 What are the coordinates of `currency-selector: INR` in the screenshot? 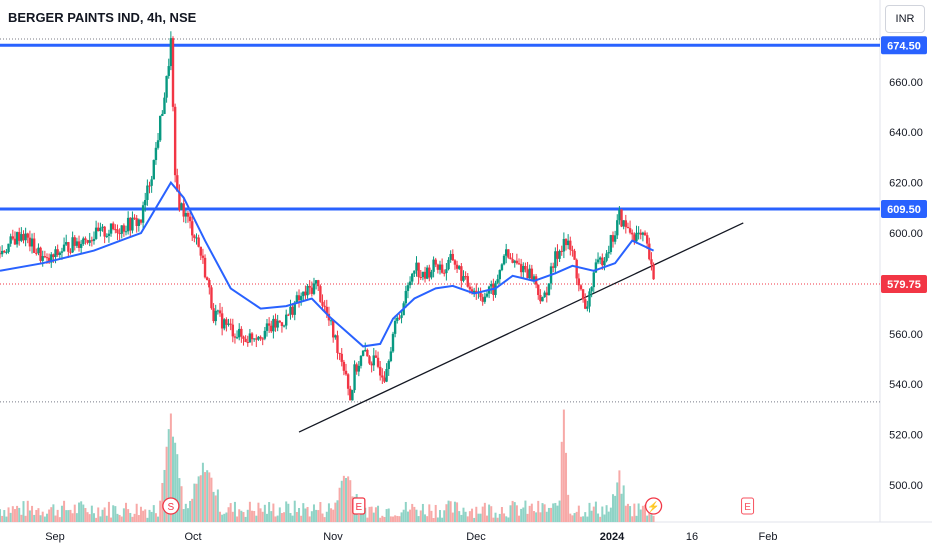 It's located at (905, 19).